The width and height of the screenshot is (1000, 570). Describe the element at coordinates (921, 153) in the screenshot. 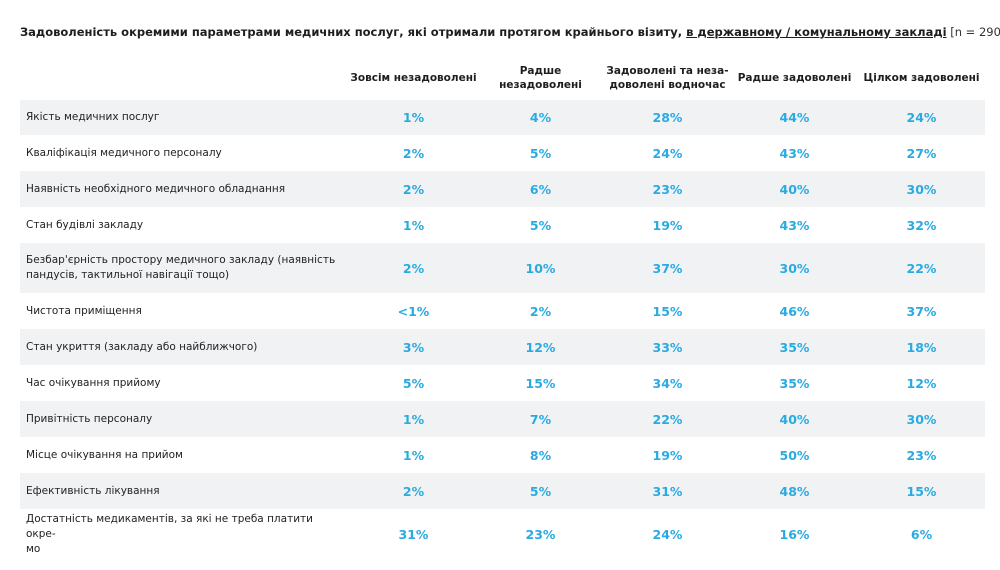

I see `value-cell: 27%` at that location.